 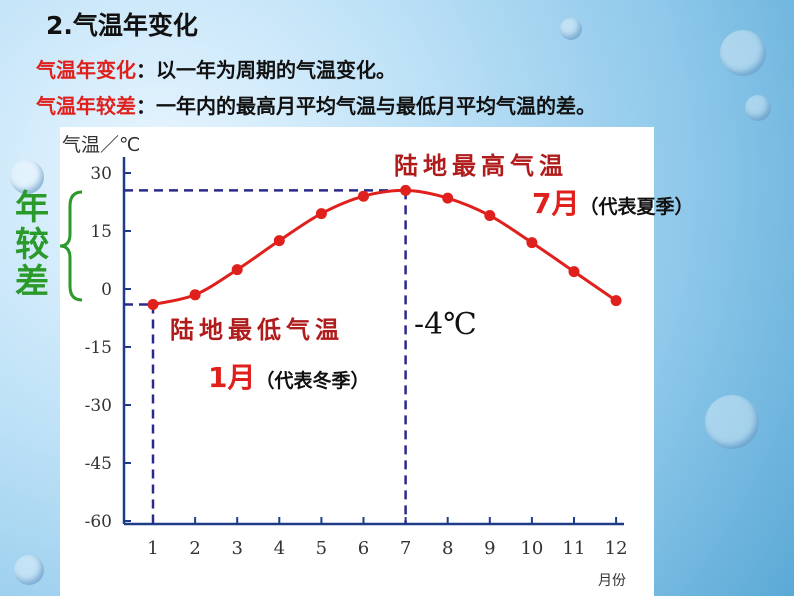 What do you see at coordinates (481, 166) in the screenshot?
I see `highest-temp-label: 陆地最高气温` at bounding box center [481, 166].